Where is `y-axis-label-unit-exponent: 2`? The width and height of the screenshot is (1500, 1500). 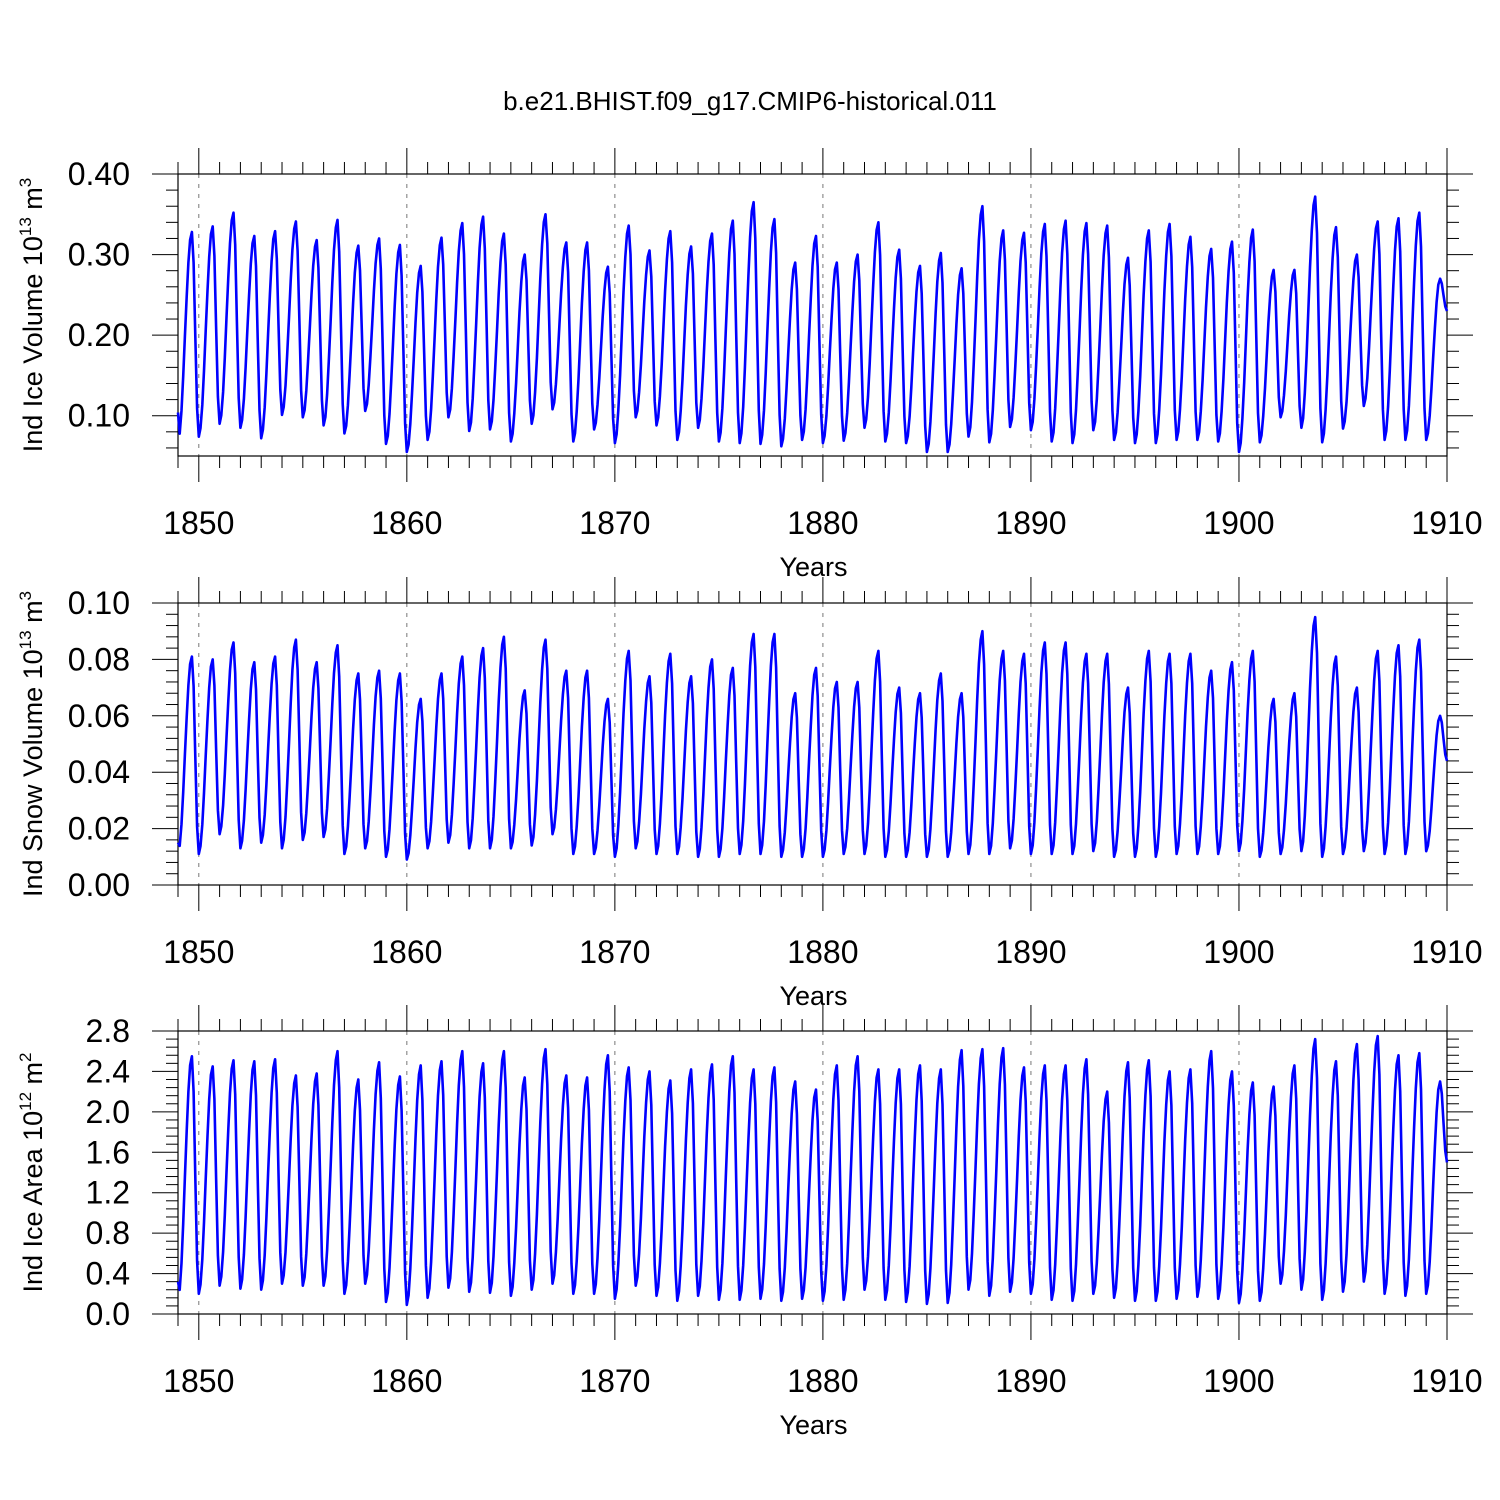 y-axis-label-unit-exponent: 2 is located at coordinates (25, 1056).